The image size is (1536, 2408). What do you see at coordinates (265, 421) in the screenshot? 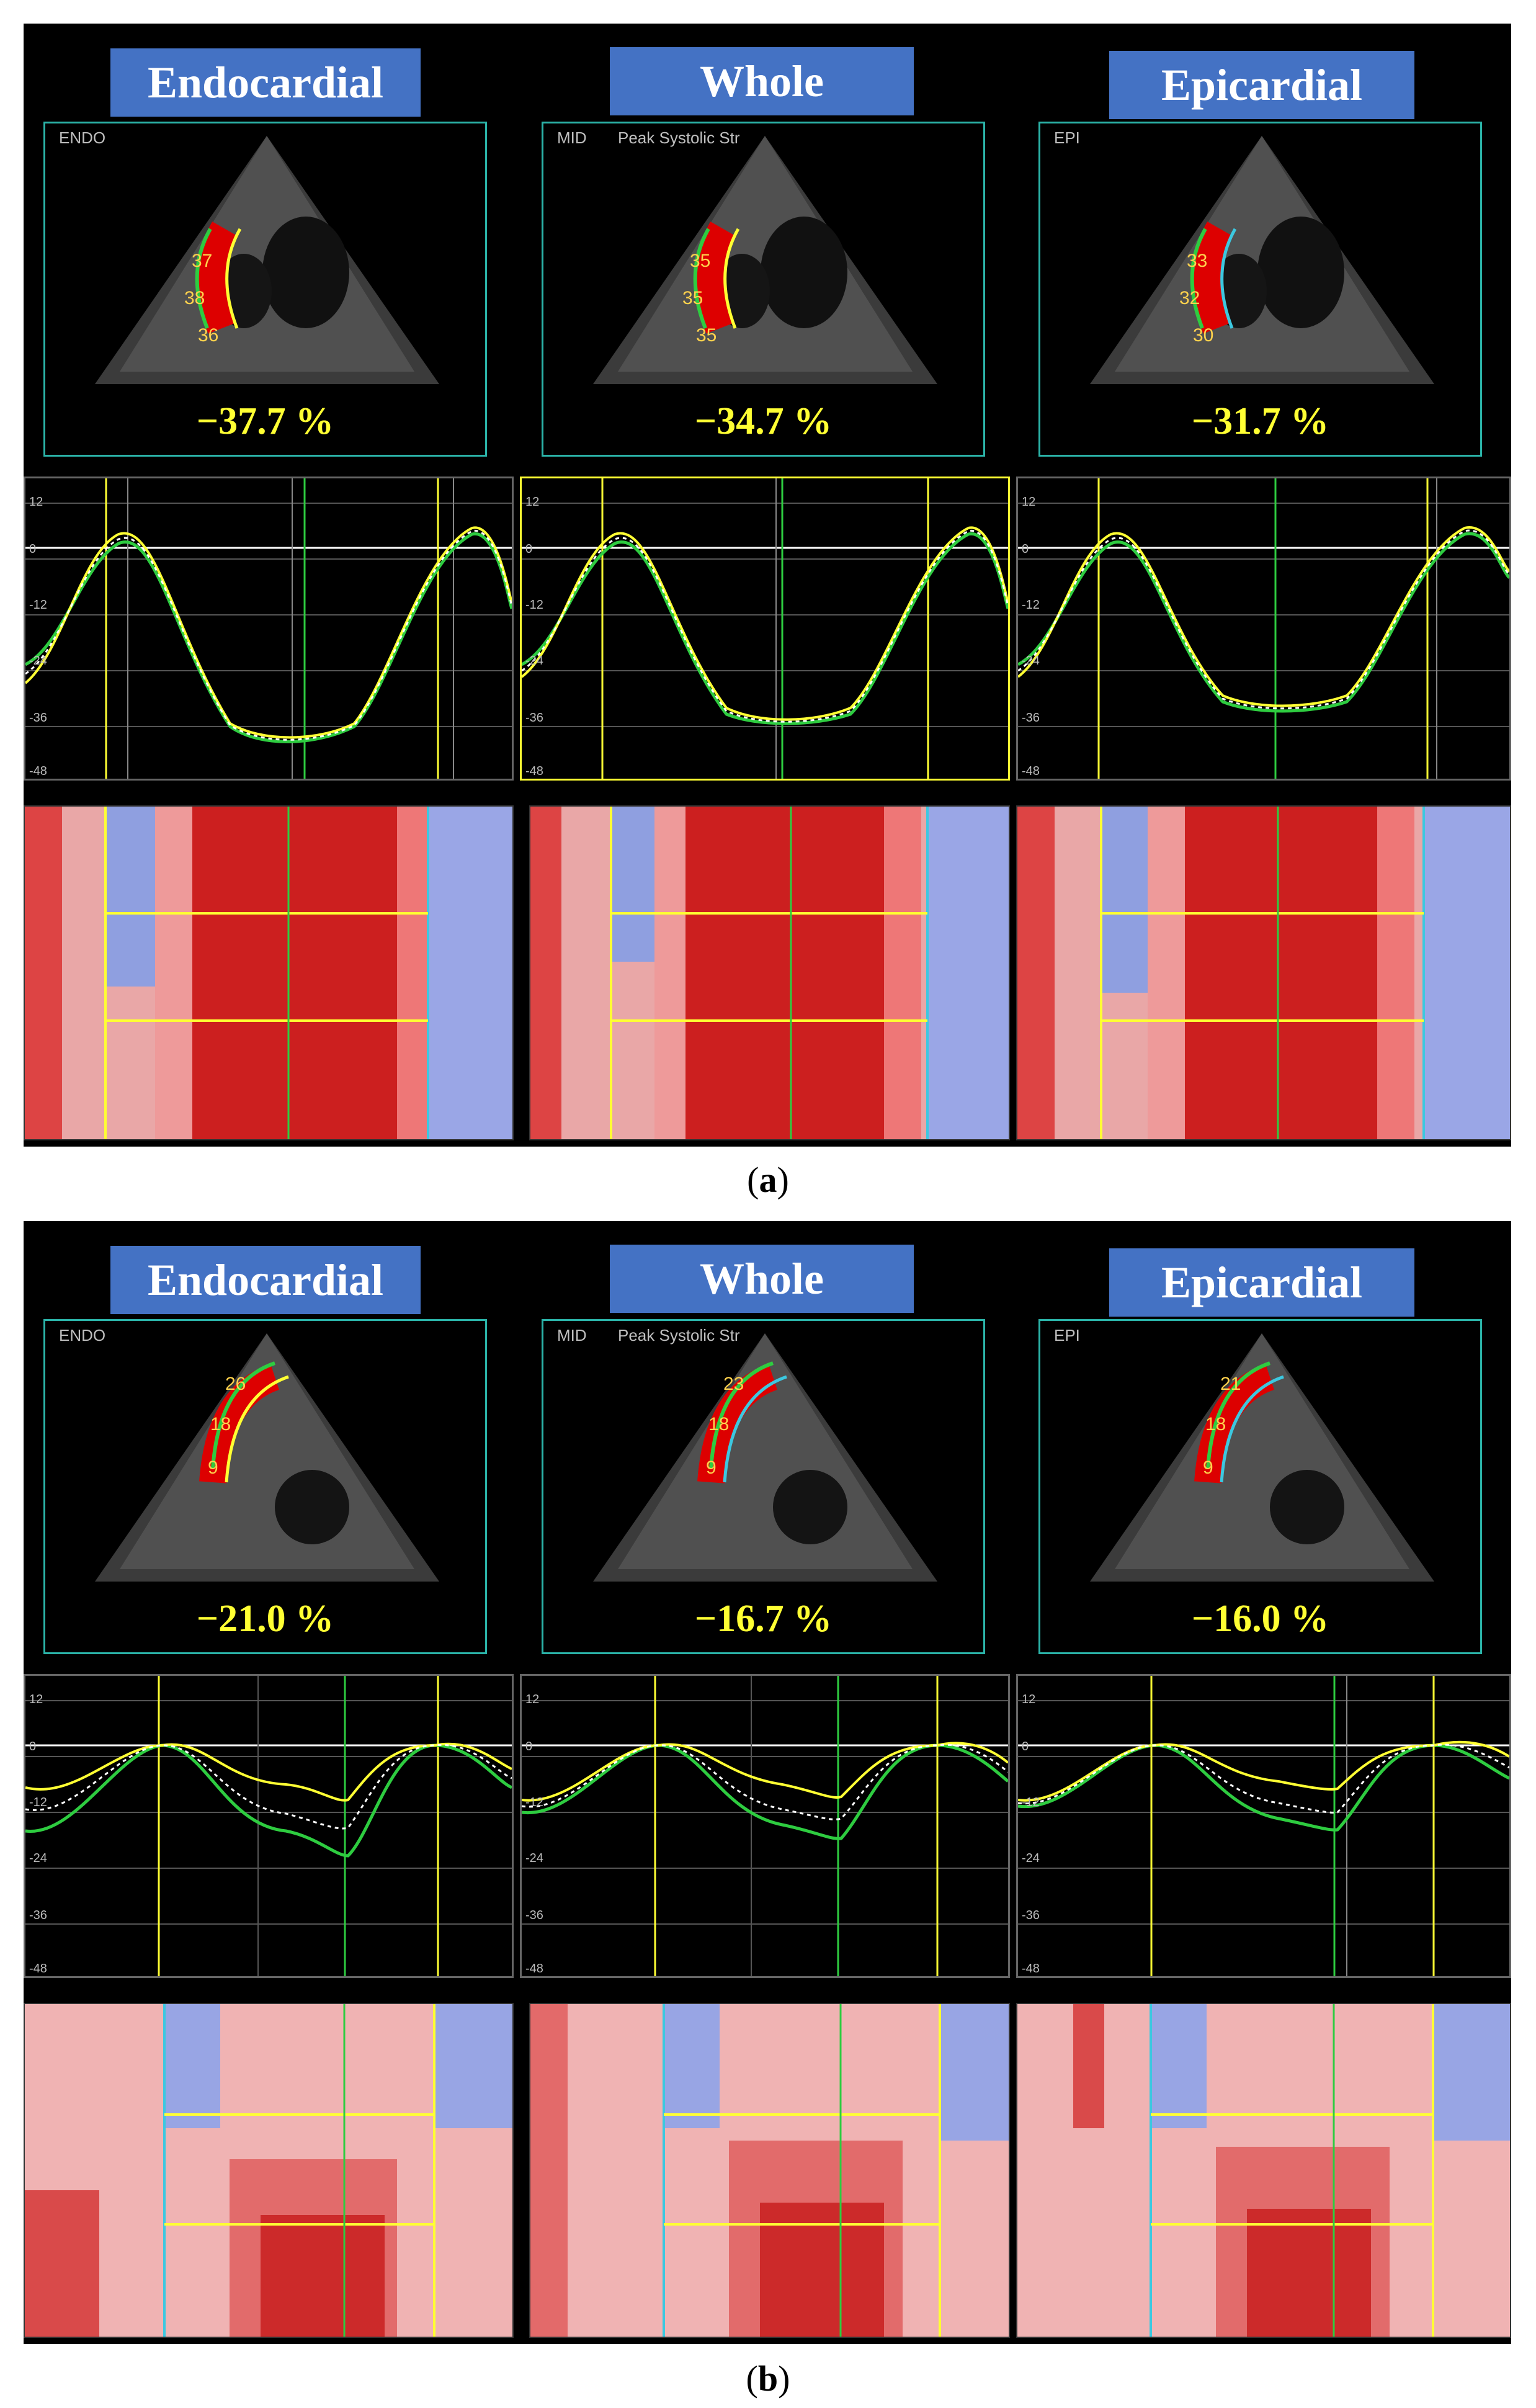
I see `strain-value: −37.7 %` at bounding box center [265, 421].